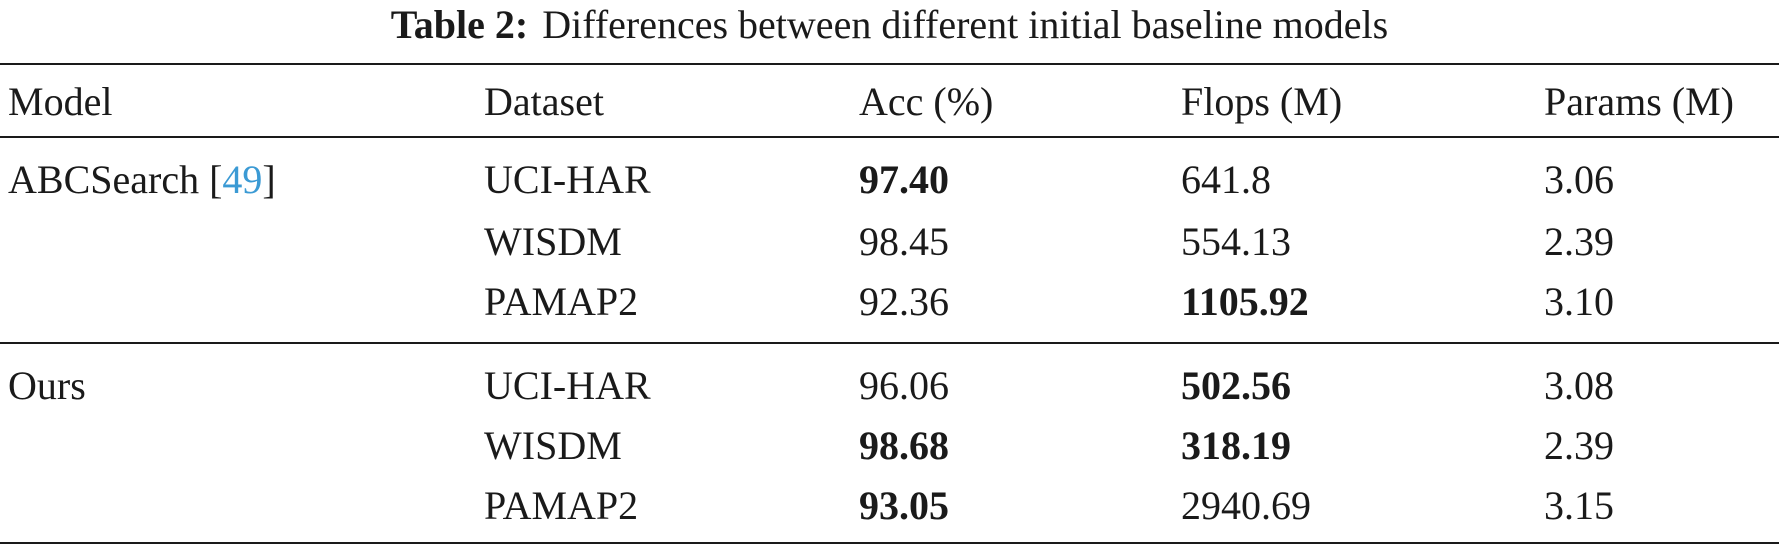 The height and width of the screenshot is (546, 1779). What do you see at coordinates (1262, 101) in the screenshot?
I see `header-flops: Flops (M)` at bounding box center [1262, 101].